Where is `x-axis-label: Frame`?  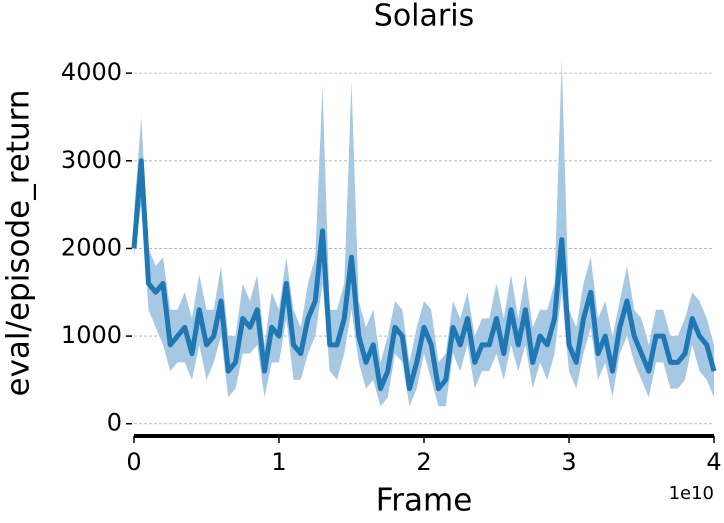
x-axis-label: Frame is located at coordinates (424, 501).